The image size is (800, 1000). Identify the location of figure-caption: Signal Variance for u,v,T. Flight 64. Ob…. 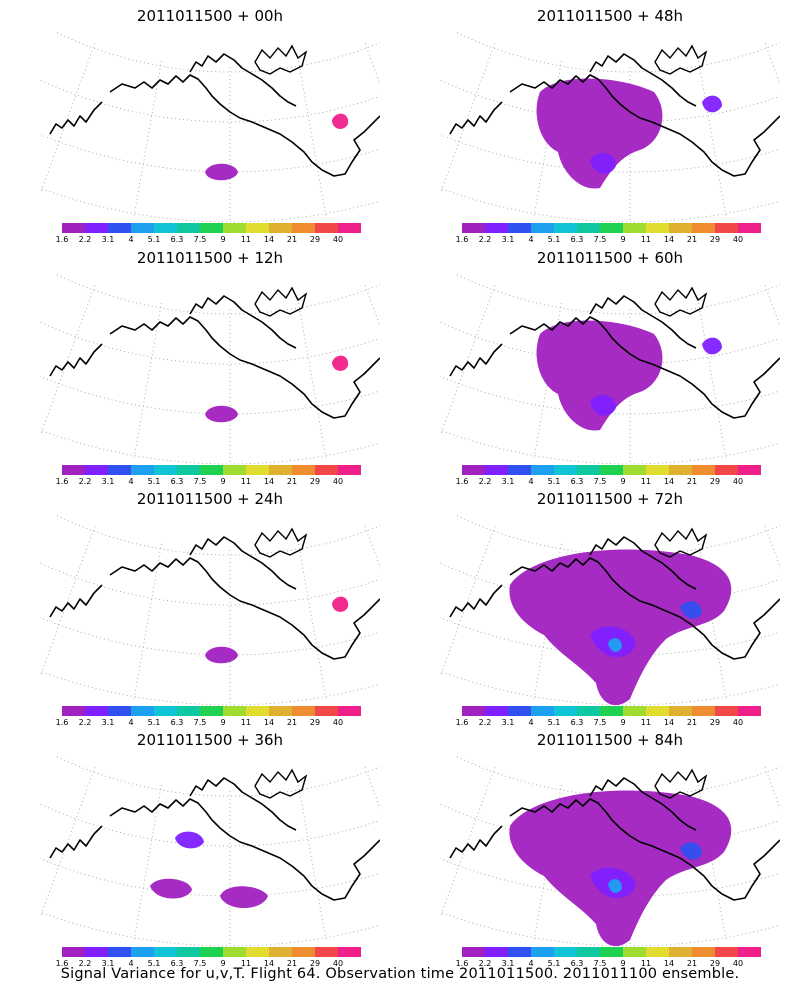
(400, 974).